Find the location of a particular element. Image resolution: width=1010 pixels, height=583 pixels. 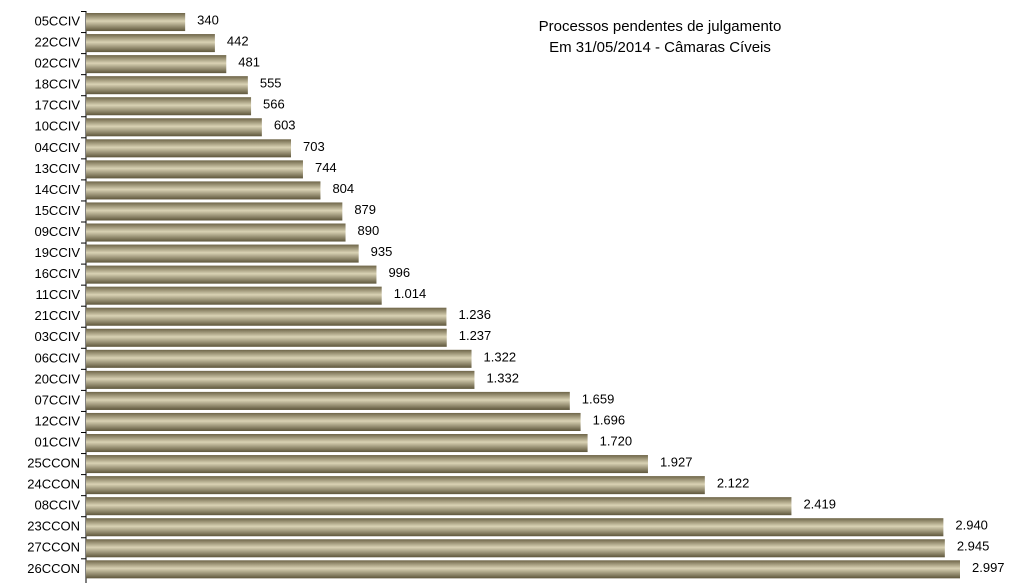

y-tick-label: 09CCIV is located at coordinates (57, 231).